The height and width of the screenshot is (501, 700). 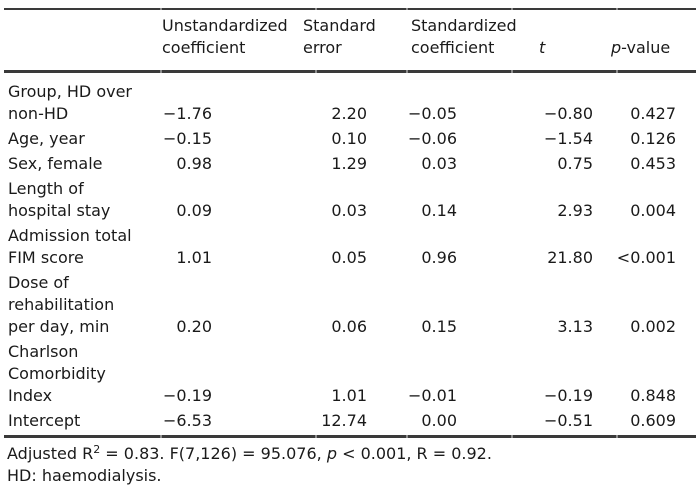 What do you see at coordinates (194, 257) in the screenshot?
I see `unstandardized-coefficient-value: 1.01` at bounding box center [194, 257].